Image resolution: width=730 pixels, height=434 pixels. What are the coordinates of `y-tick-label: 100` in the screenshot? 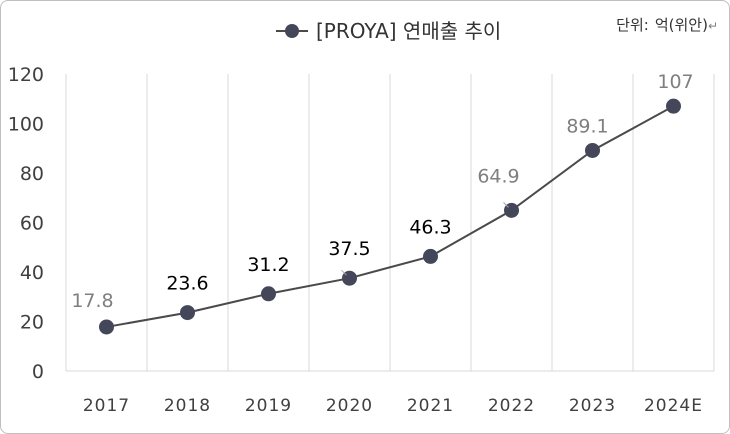 It's located at (26, 125).